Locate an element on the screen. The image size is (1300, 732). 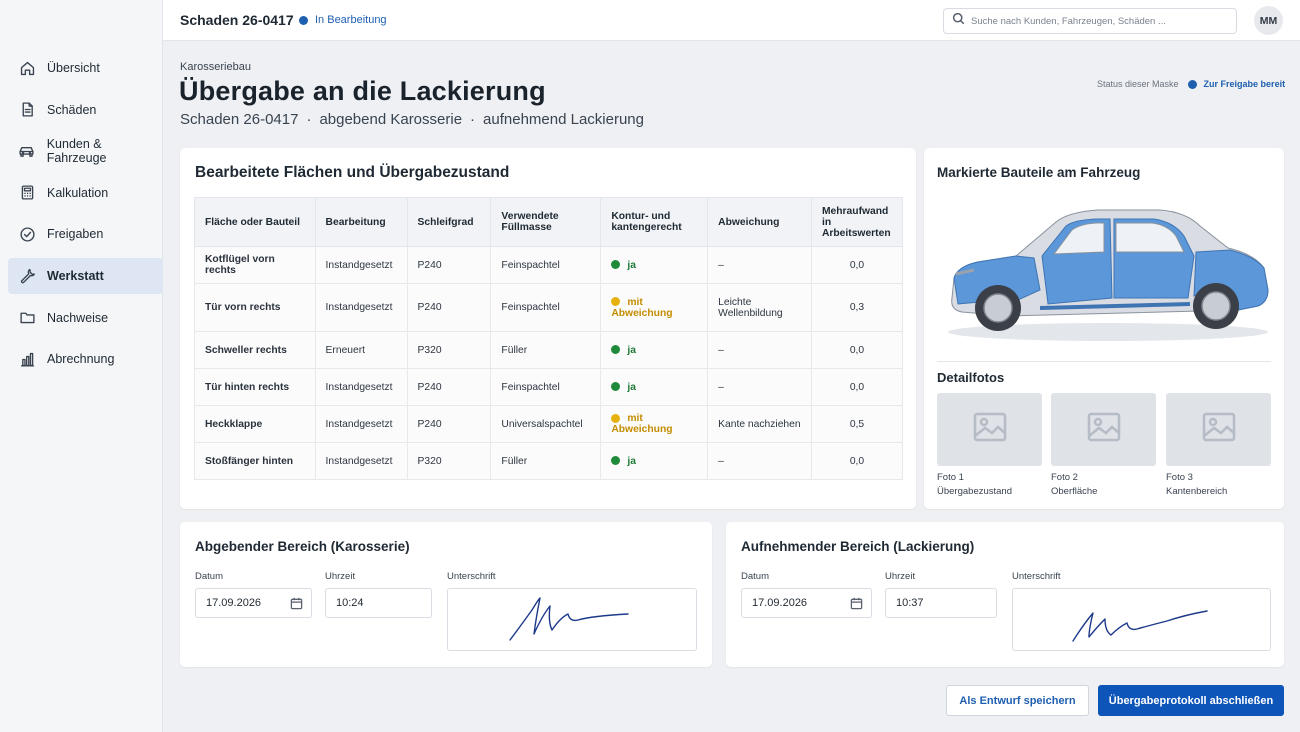
photo-label: Foto 3 is located at coordinates (1179, 477).